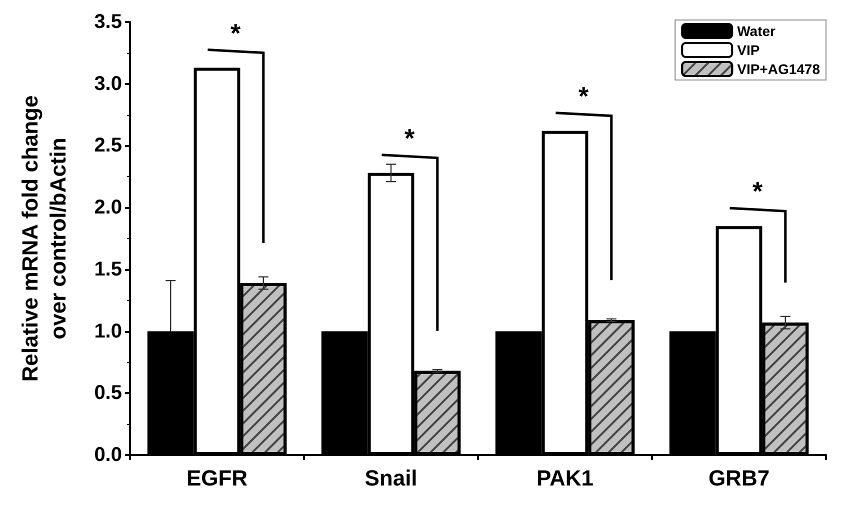 The image size is (846, 505). I want to click on y-tick-label: 2.0, so click(108, 207).